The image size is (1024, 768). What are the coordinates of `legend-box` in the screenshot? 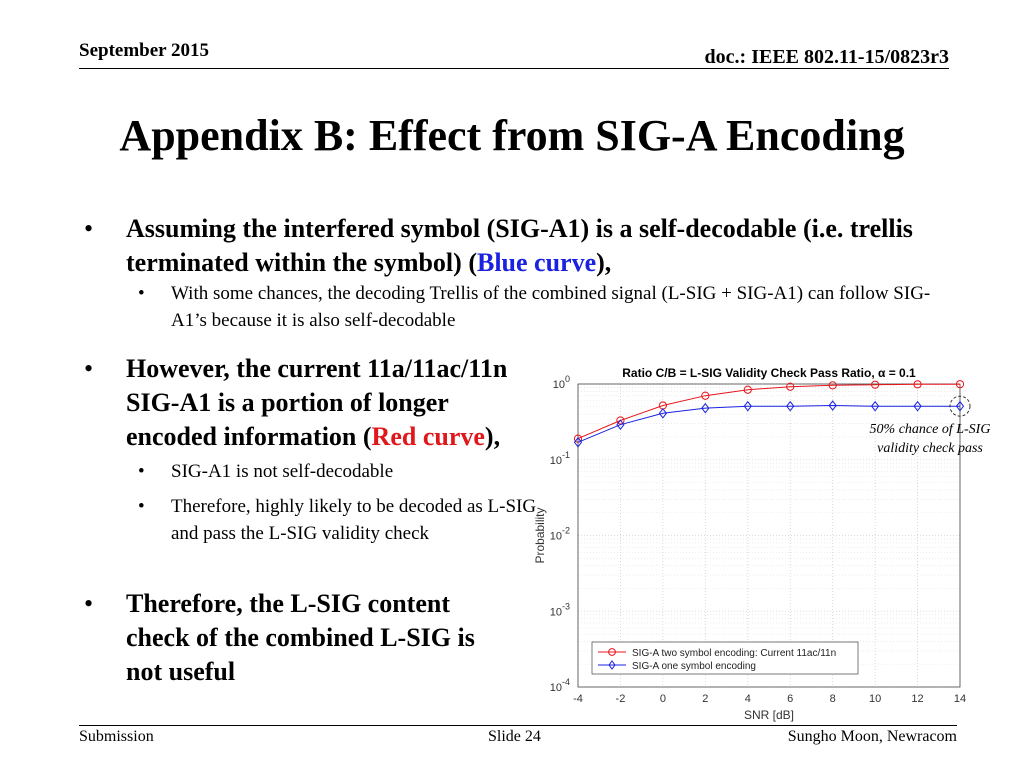 It's located at (725, 658).